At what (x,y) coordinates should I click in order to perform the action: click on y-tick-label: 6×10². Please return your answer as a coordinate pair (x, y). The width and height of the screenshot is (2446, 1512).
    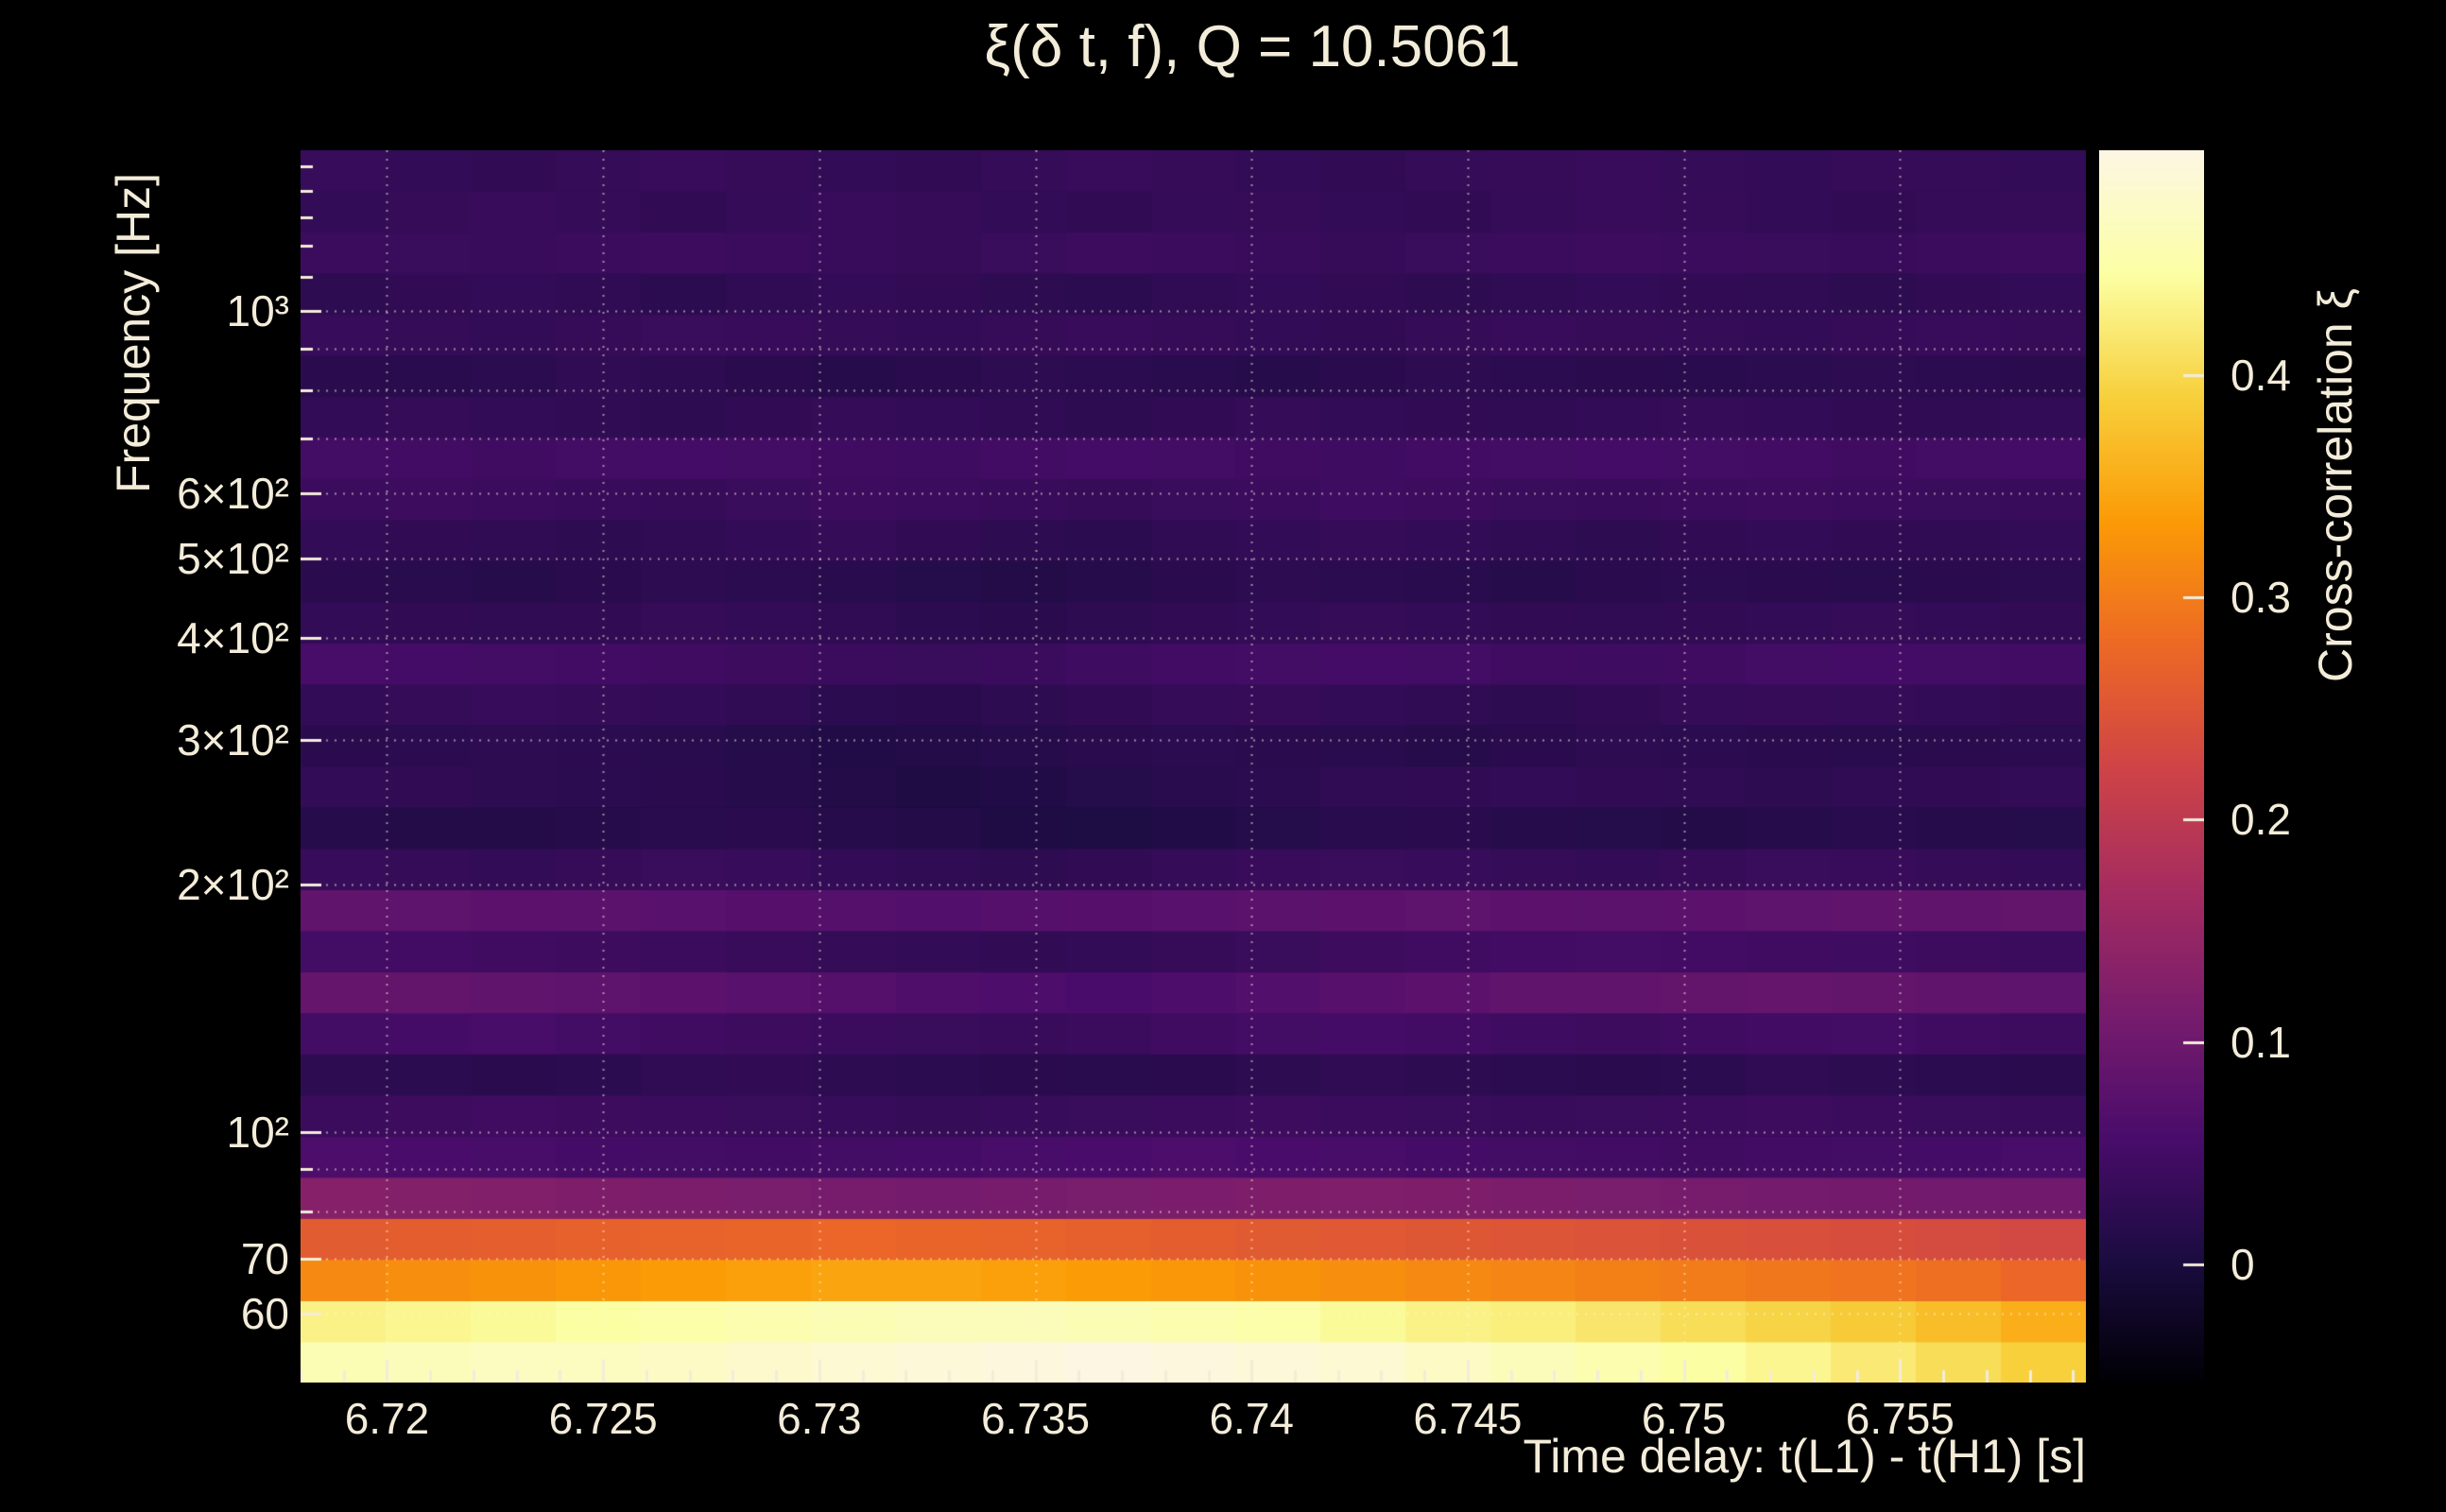
    Looking at the image, I should click on (233, 493).